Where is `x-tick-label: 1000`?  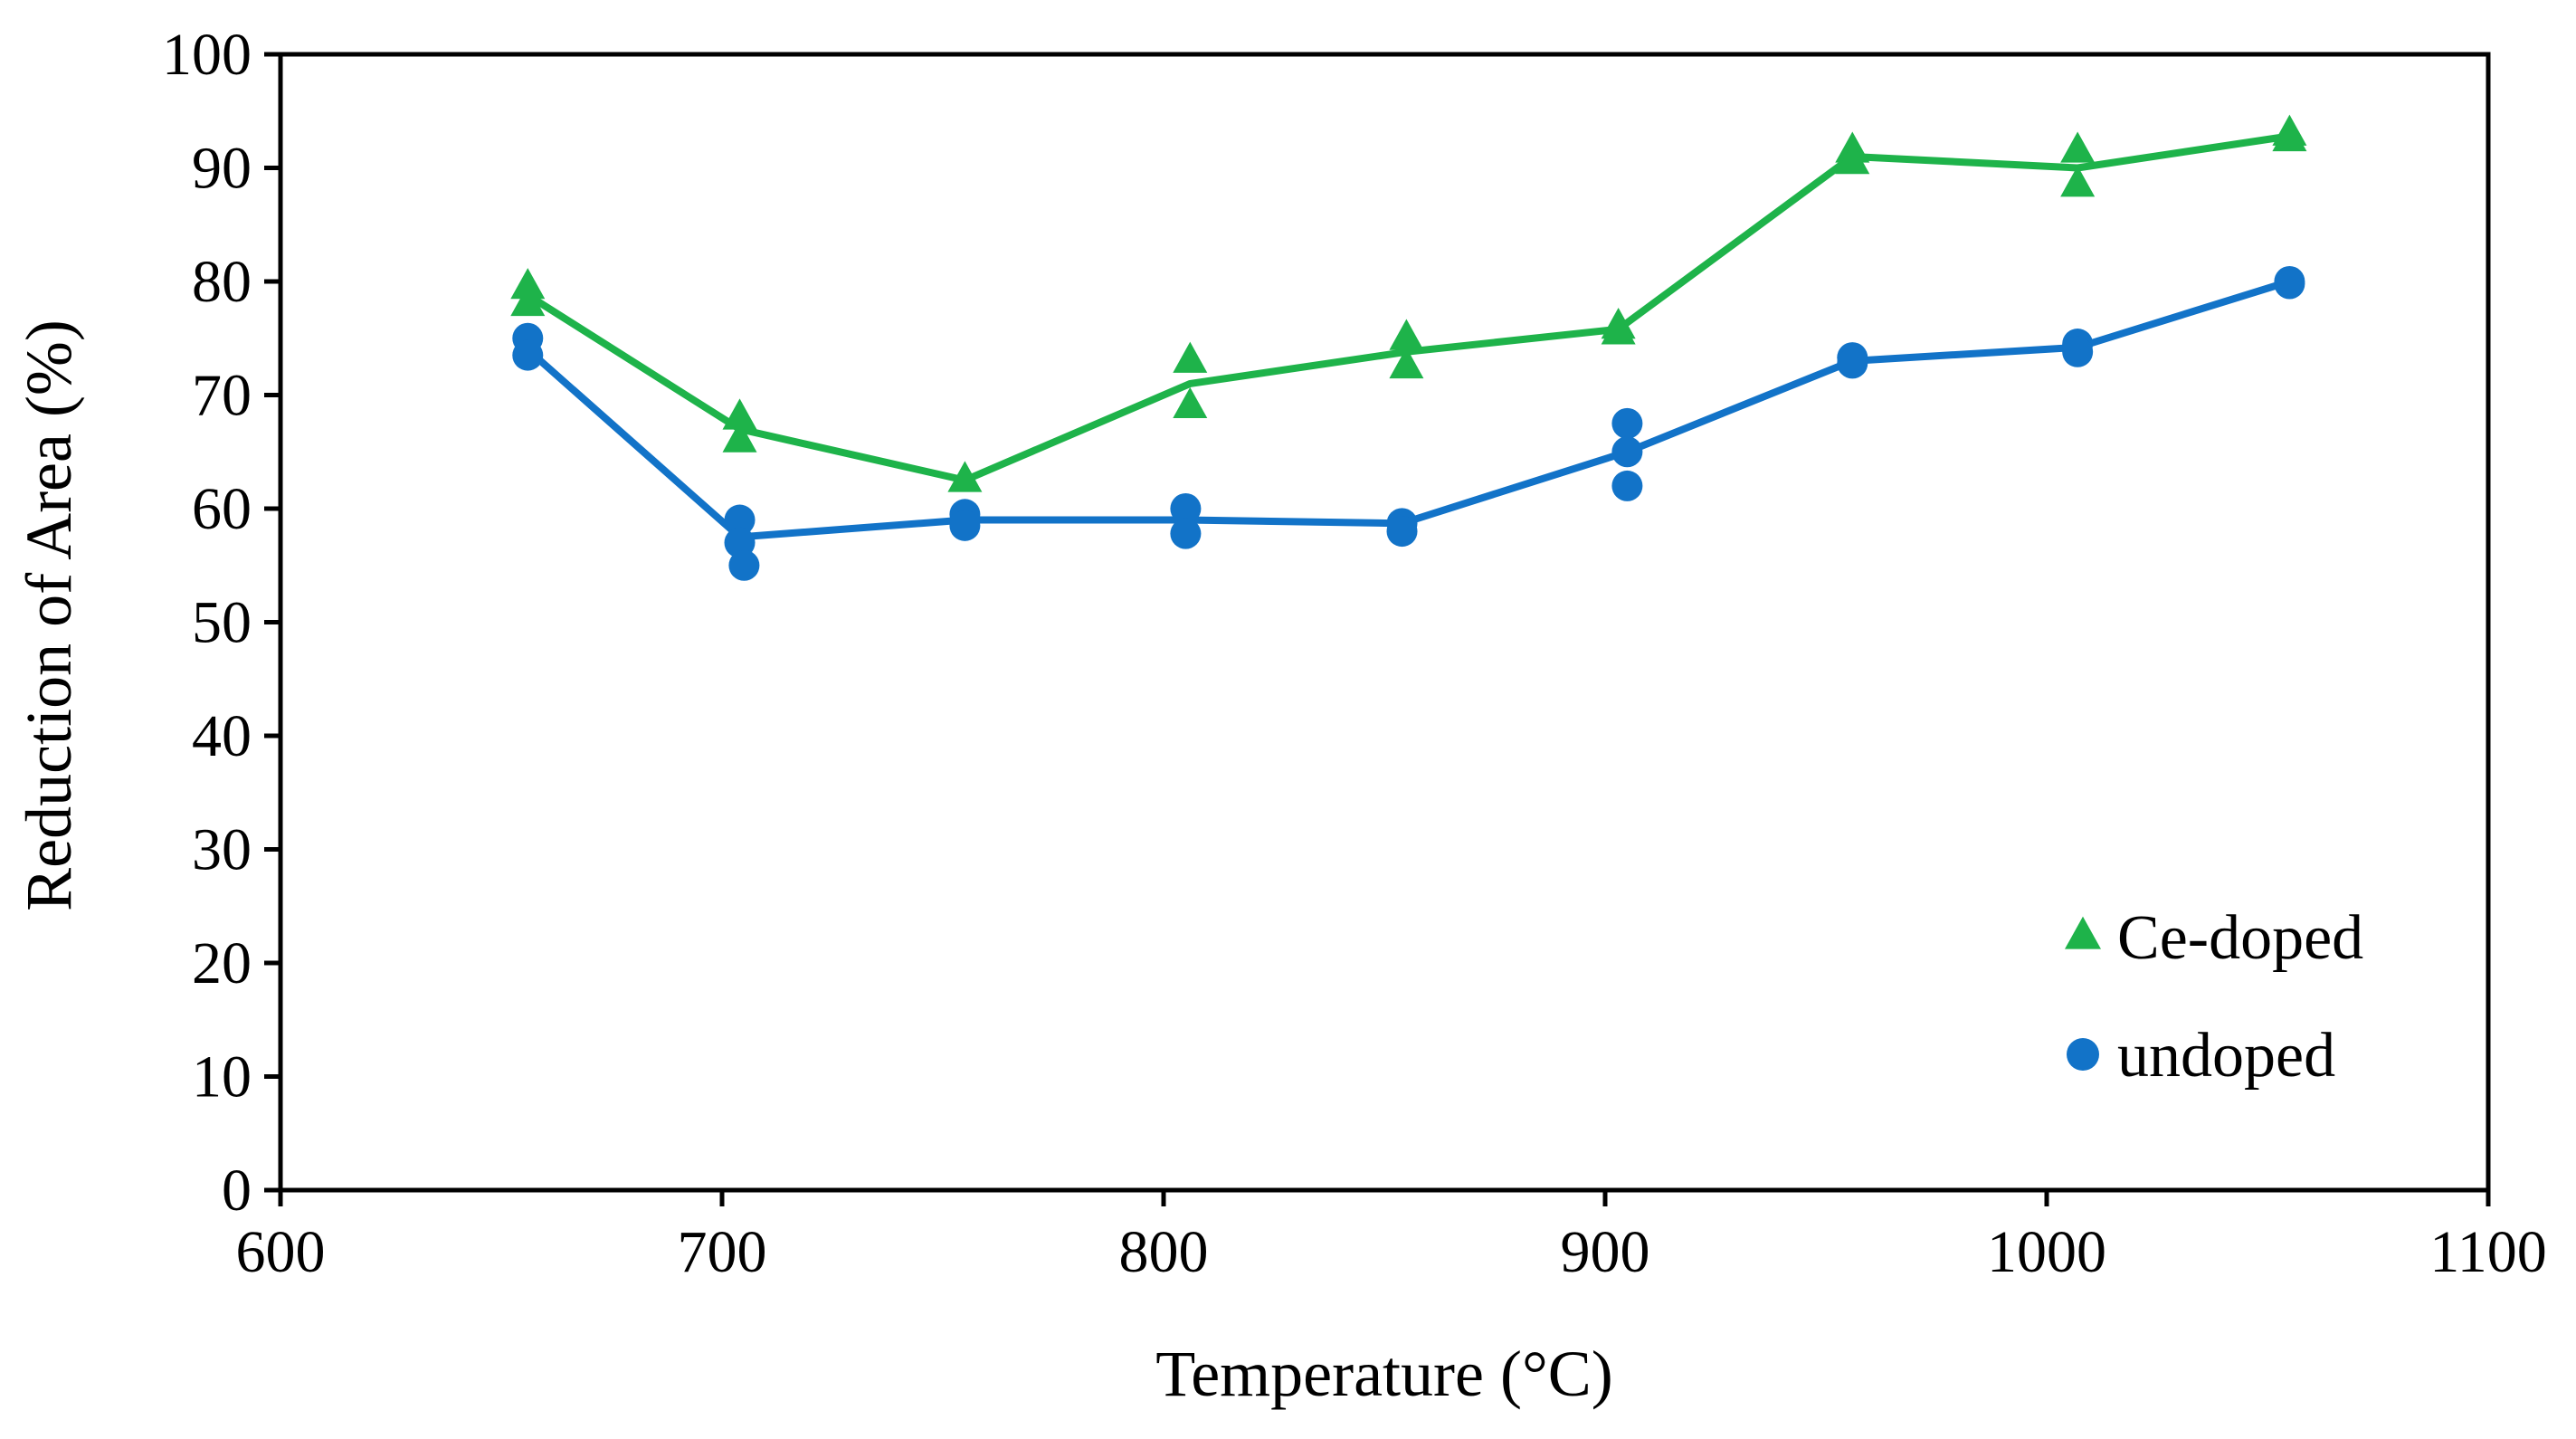
x-tick-label: 1000 is located at coordinates (2047, 1252).